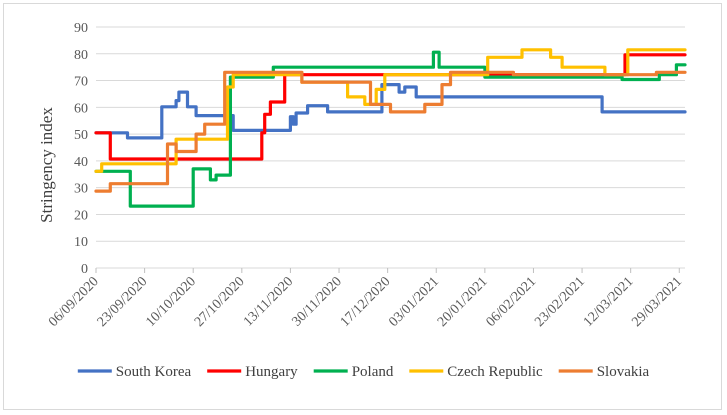  I want to click on legend-item: Czech Republic, so click(476, 372).